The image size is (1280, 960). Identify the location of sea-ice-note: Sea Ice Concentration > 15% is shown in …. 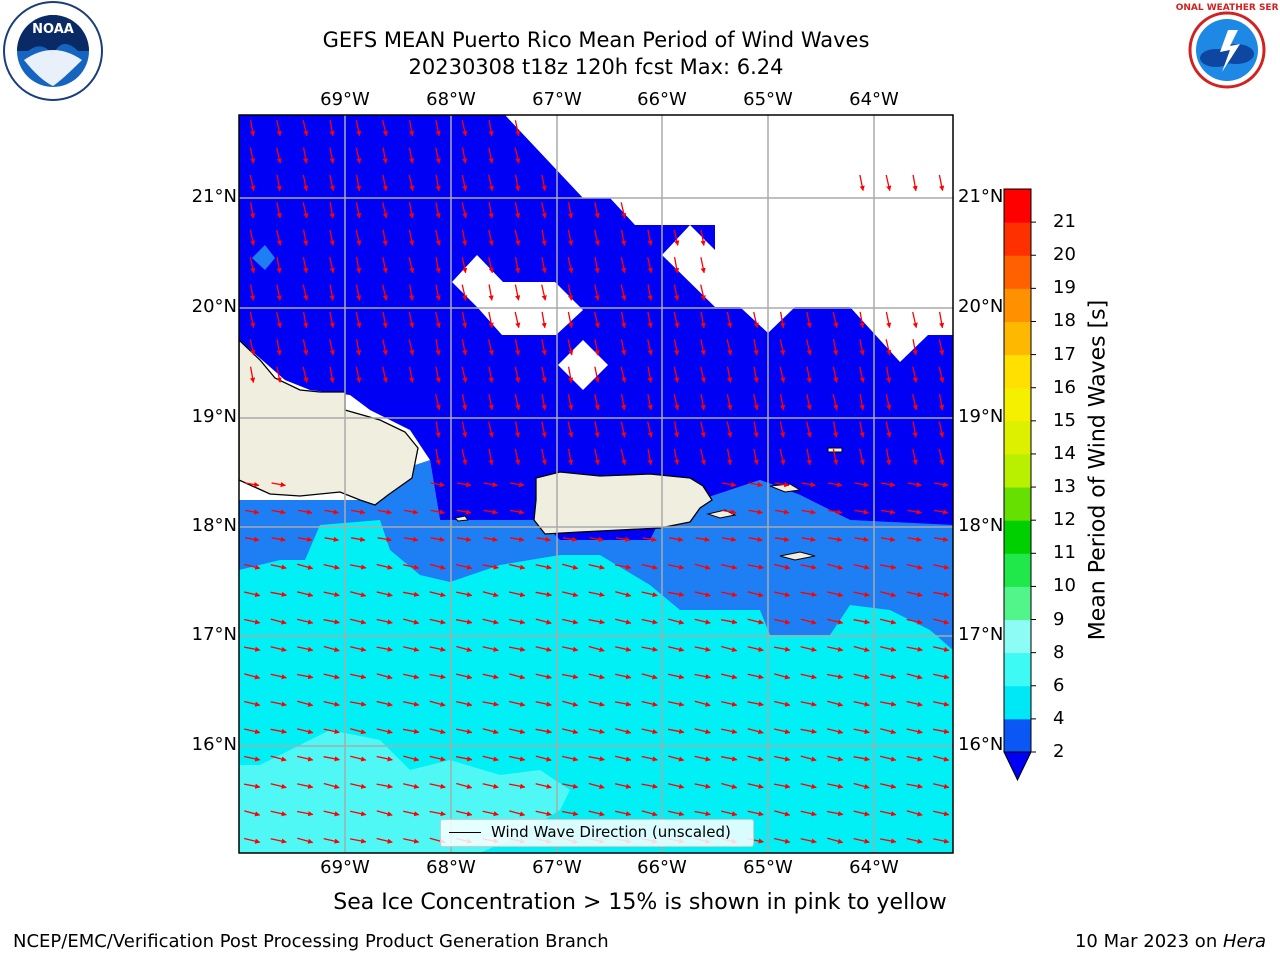
(640, 902).